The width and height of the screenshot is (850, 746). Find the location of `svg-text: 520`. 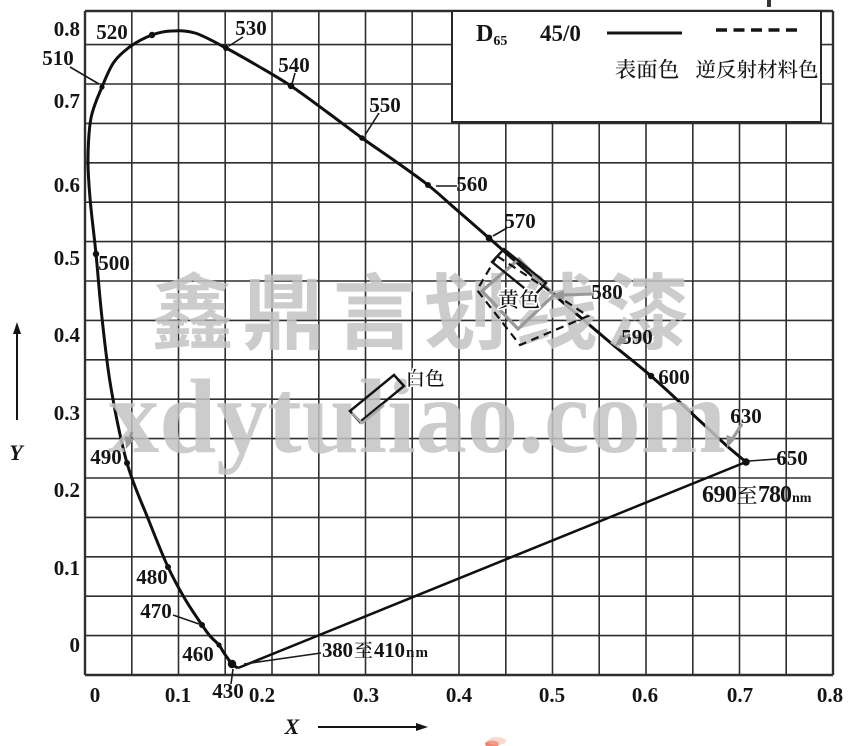

svg-text: 520 is located at coordinates (112, 32).